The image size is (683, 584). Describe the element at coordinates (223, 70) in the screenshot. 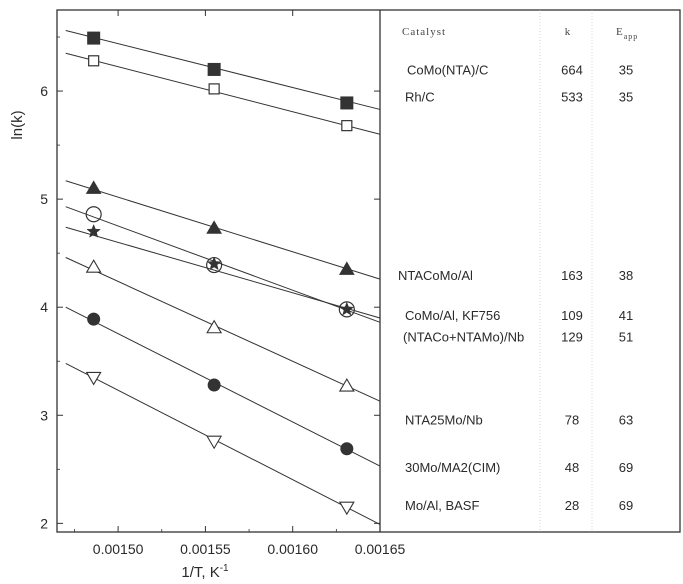

I see `fit-line-square-filled` at that location.